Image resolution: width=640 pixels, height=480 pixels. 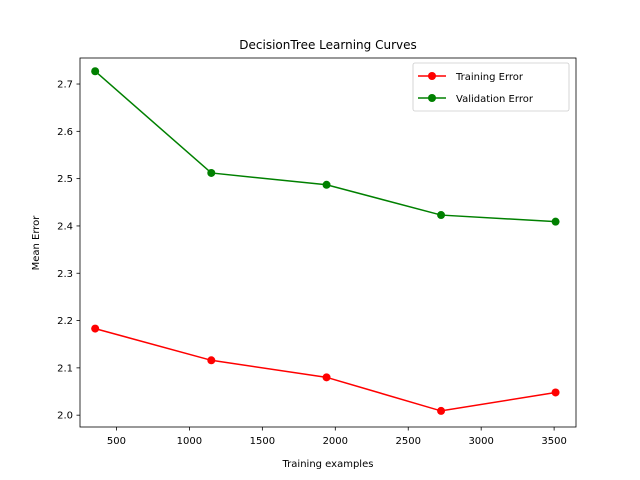 What do you see at coordinates (335, 441) in the screenshot?
I see `x-tick-label: 2000` at bounding box center [335, 441].